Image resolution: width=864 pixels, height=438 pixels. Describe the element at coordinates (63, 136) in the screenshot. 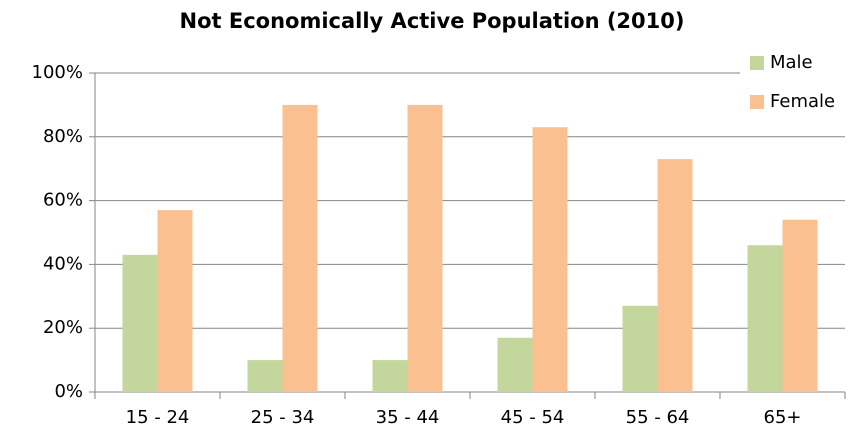

I see `y-tick-label: 80%` at that location.